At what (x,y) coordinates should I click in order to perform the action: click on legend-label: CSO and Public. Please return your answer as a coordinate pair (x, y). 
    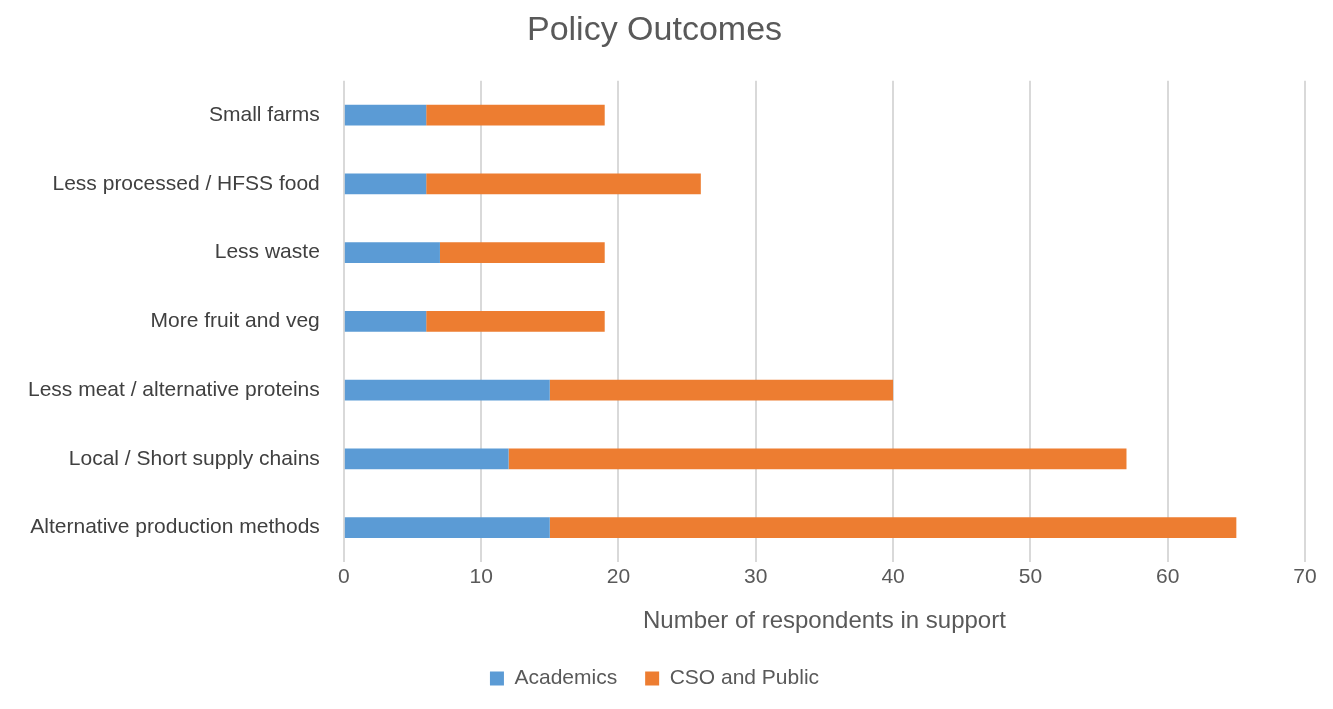
    Looking at the image, I should click on (744, 677).